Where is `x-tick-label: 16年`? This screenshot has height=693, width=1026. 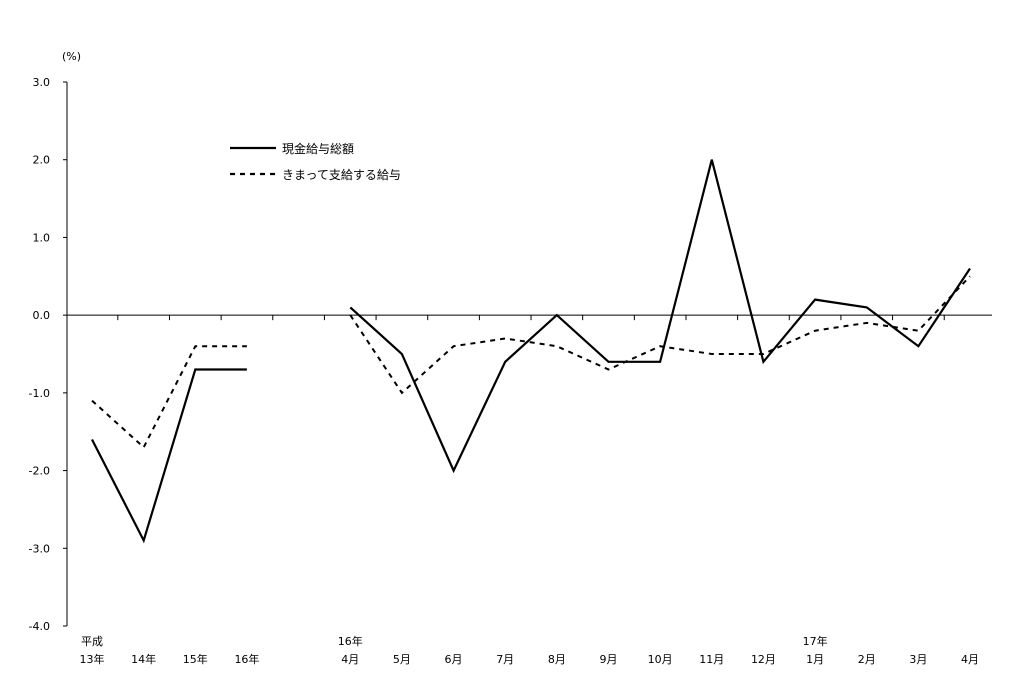
x-tick-label: 16年 is located at coordinates (246, 659).